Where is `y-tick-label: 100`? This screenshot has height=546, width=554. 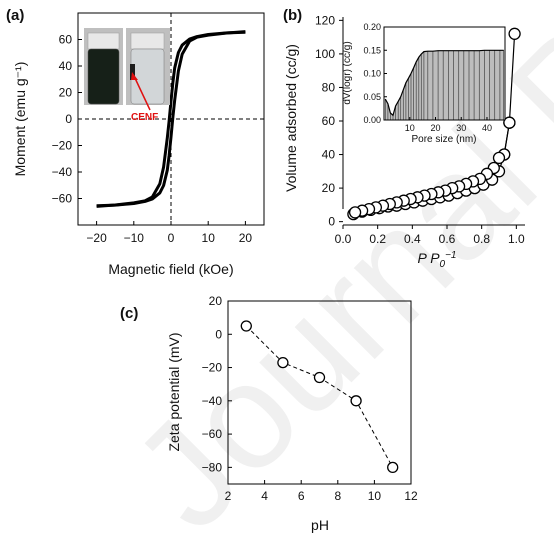
y-tick-label: 100 is located at coordinates (325, 54).